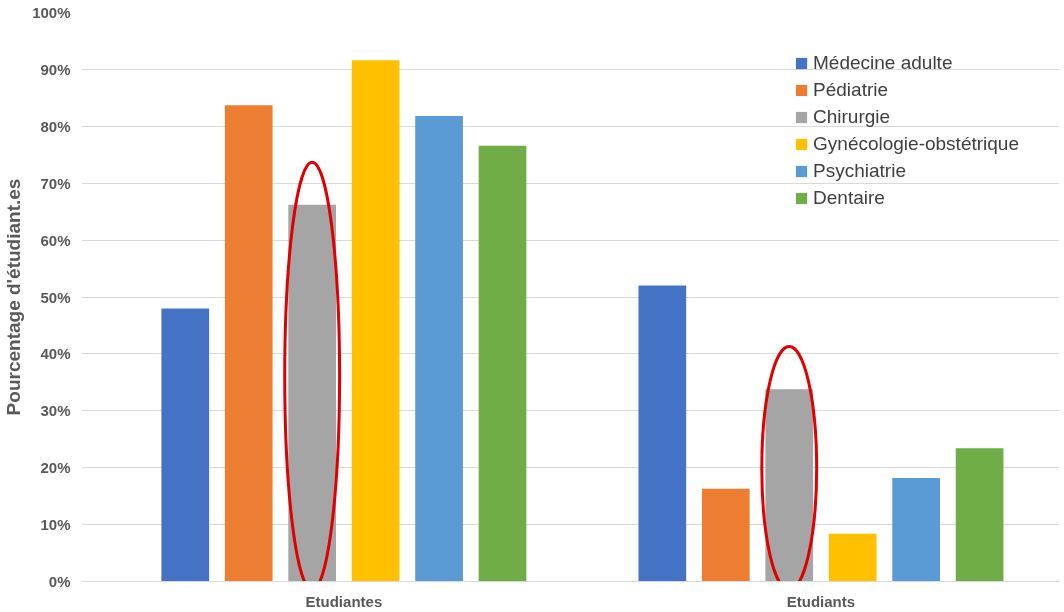  I want to click on x-tick-label: Etudiants, so click(821, 601).